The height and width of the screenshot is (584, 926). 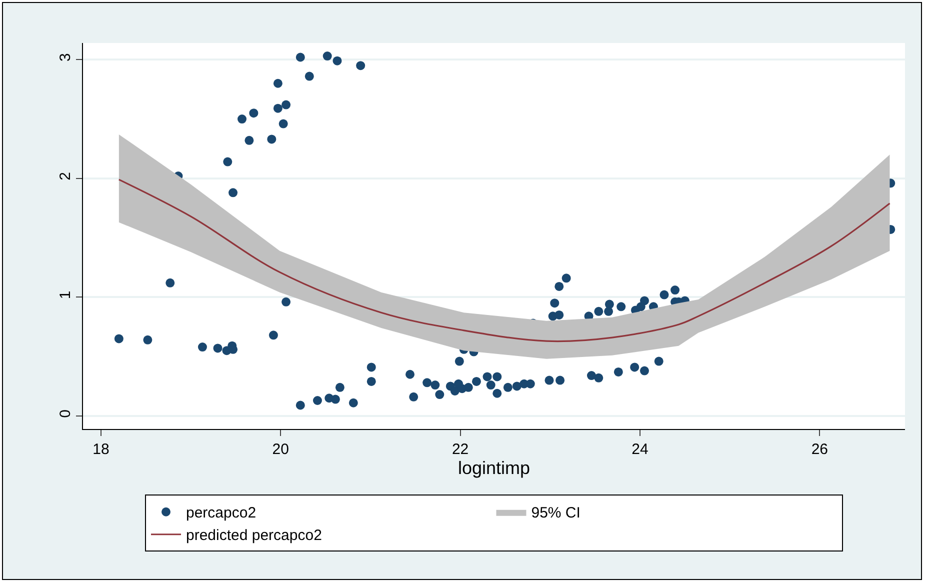 I want to click on x-tick-label: 18, so click(x=101, y=449).